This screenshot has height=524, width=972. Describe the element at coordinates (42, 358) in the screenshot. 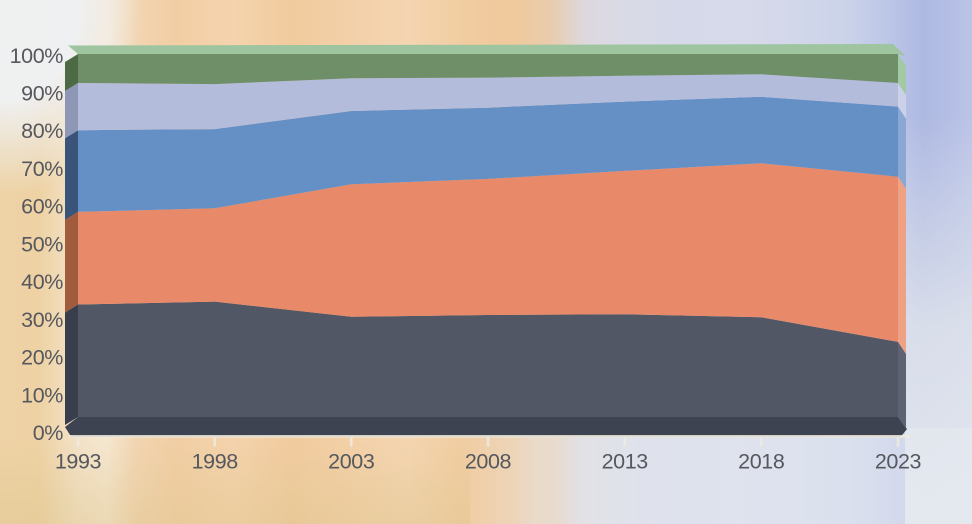

I see `y-axis-label-20pct: 20%` at that location.